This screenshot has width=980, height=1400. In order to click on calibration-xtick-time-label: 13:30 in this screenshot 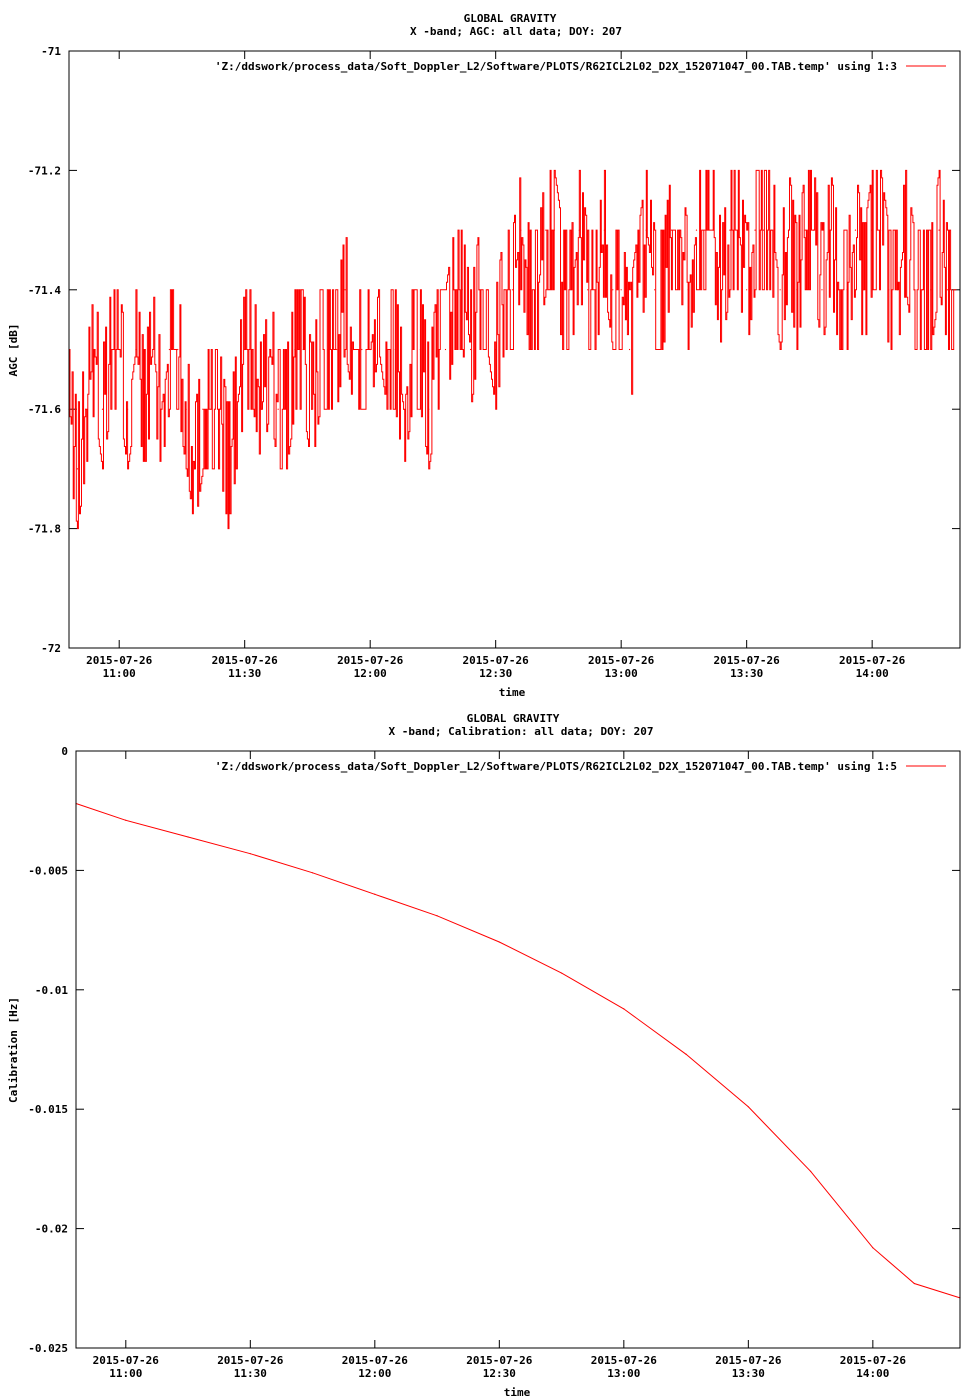, I will do `click(748, 1373)`.